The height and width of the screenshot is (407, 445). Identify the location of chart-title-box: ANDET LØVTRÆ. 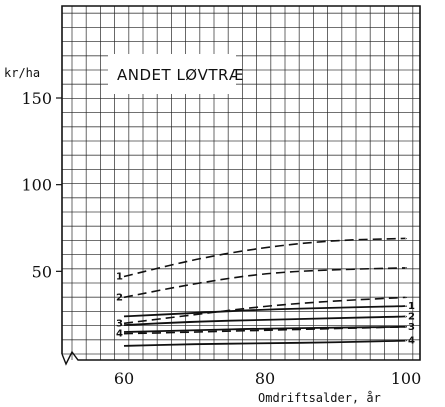
(176, 74).